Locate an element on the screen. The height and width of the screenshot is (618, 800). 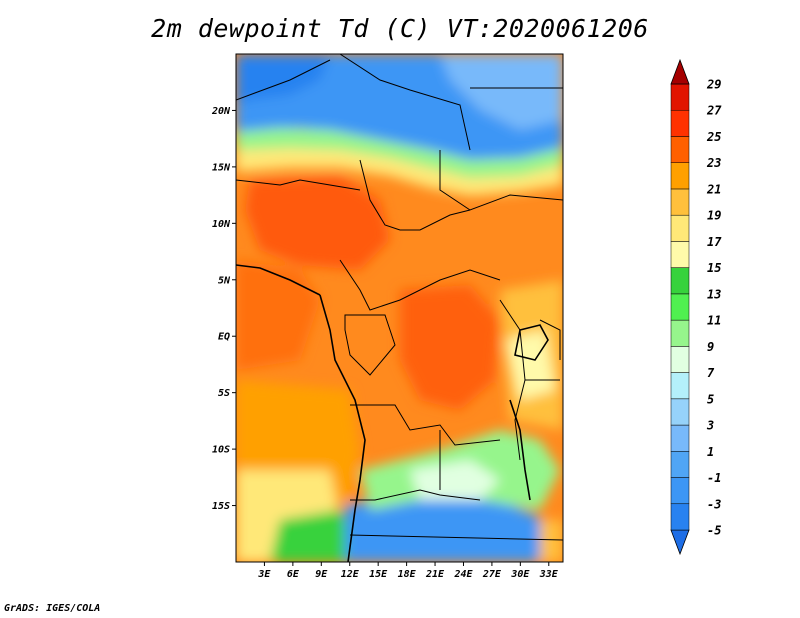
colorbar-label: 3 is located at coordinates (710, 426).